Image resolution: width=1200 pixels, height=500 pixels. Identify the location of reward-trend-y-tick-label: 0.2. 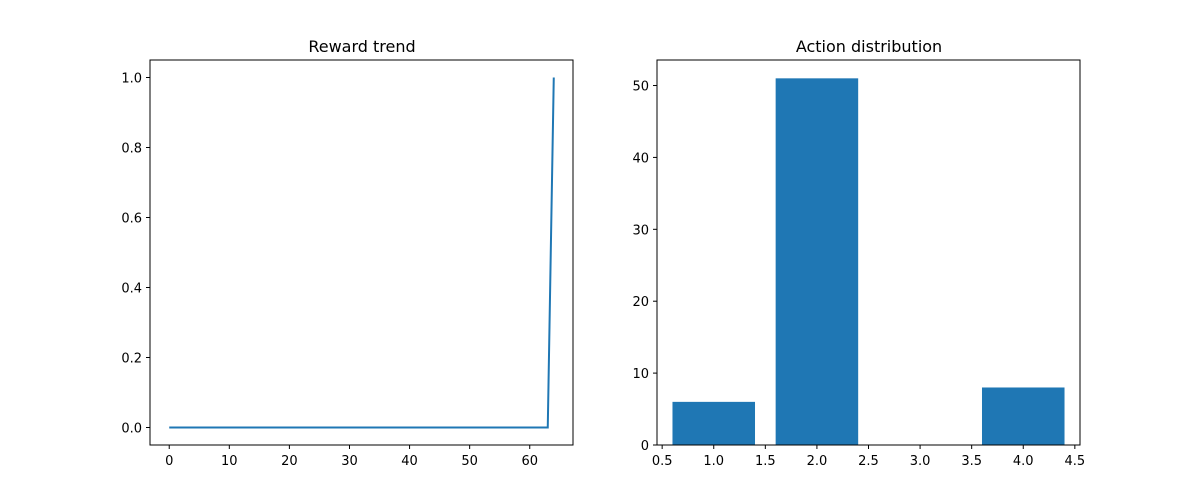
(131, 359).